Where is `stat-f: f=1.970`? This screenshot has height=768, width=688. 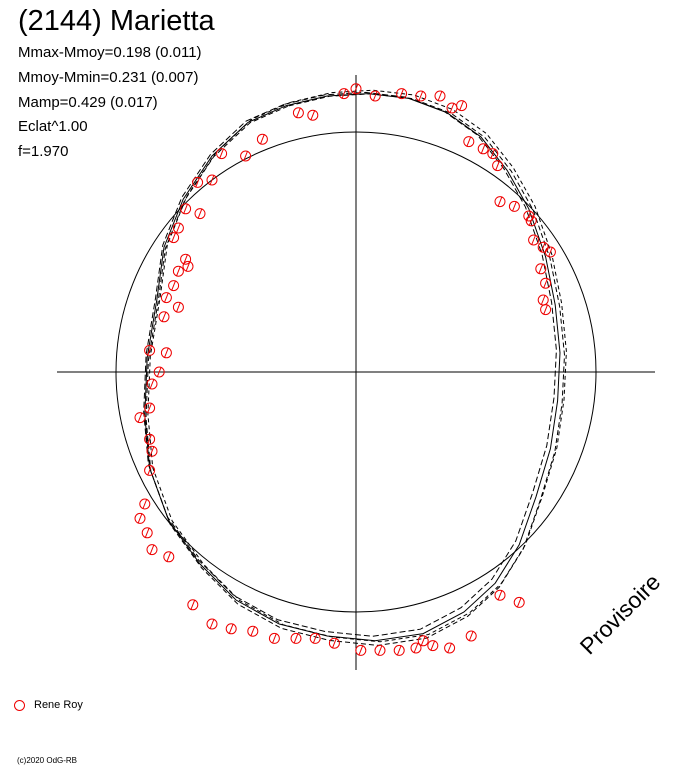
stat-f: f=1.970 is located at coordinates (43, 151).